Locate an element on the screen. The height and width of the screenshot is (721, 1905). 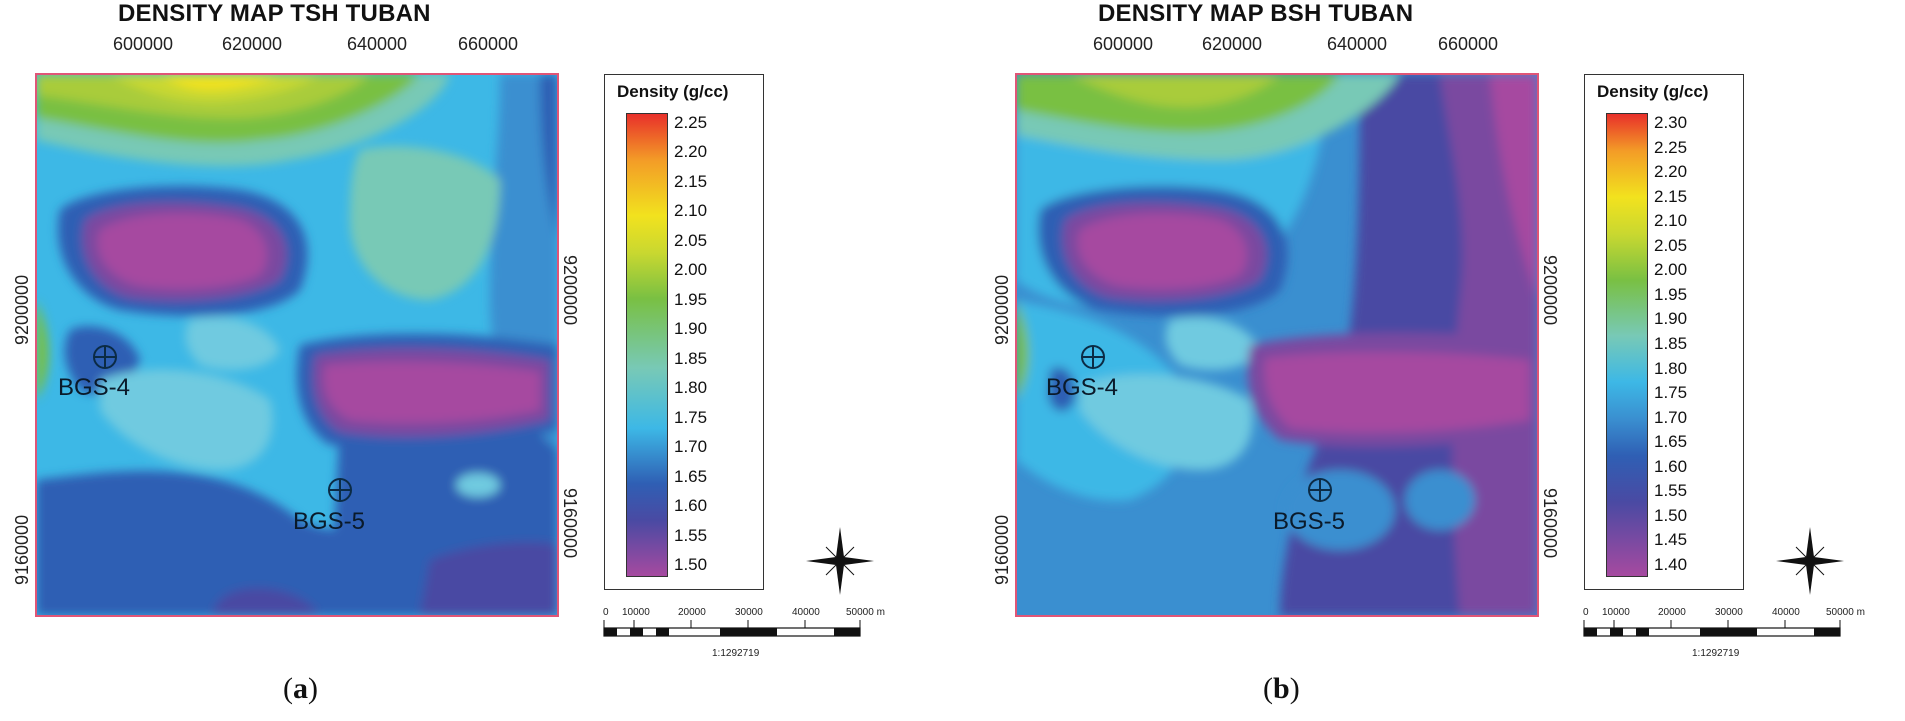
caption: (b) is located at coordinates (1281, 688).